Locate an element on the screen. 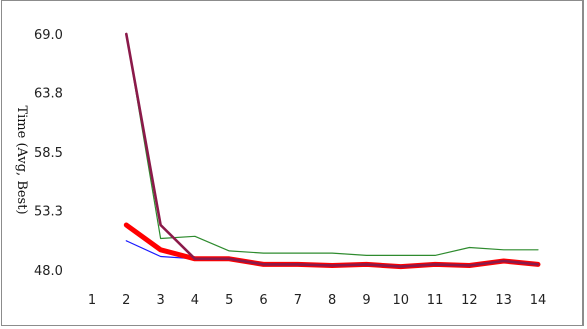  x-tick-labels: 1 2 3 4 5 6 7 8 9 10 11 12 13 14 is located at coordinates (317, 300).